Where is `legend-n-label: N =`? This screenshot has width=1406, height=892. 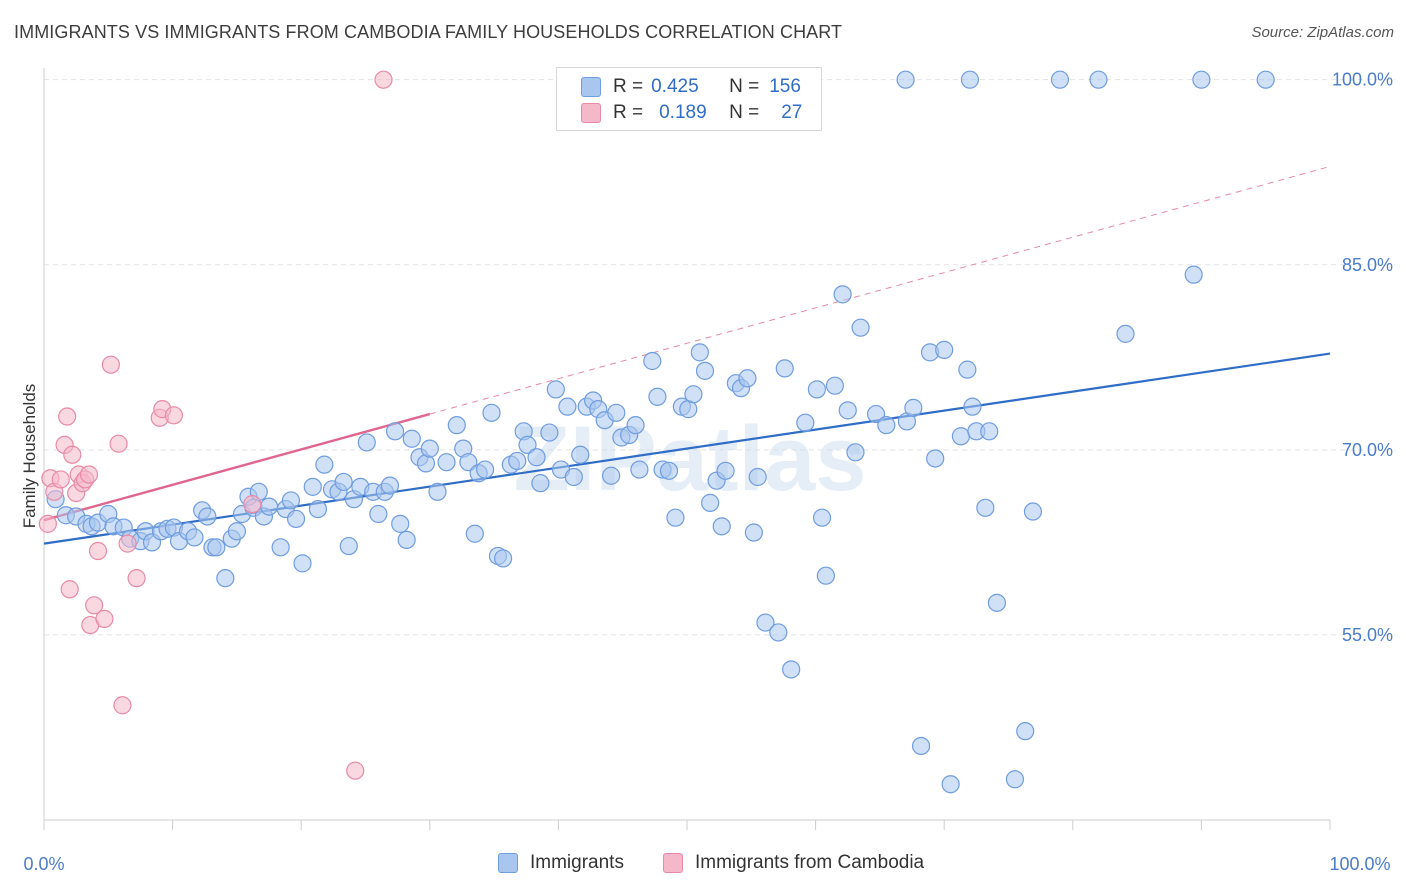
legend-n-label: N = is located at coordinates (744, 86).